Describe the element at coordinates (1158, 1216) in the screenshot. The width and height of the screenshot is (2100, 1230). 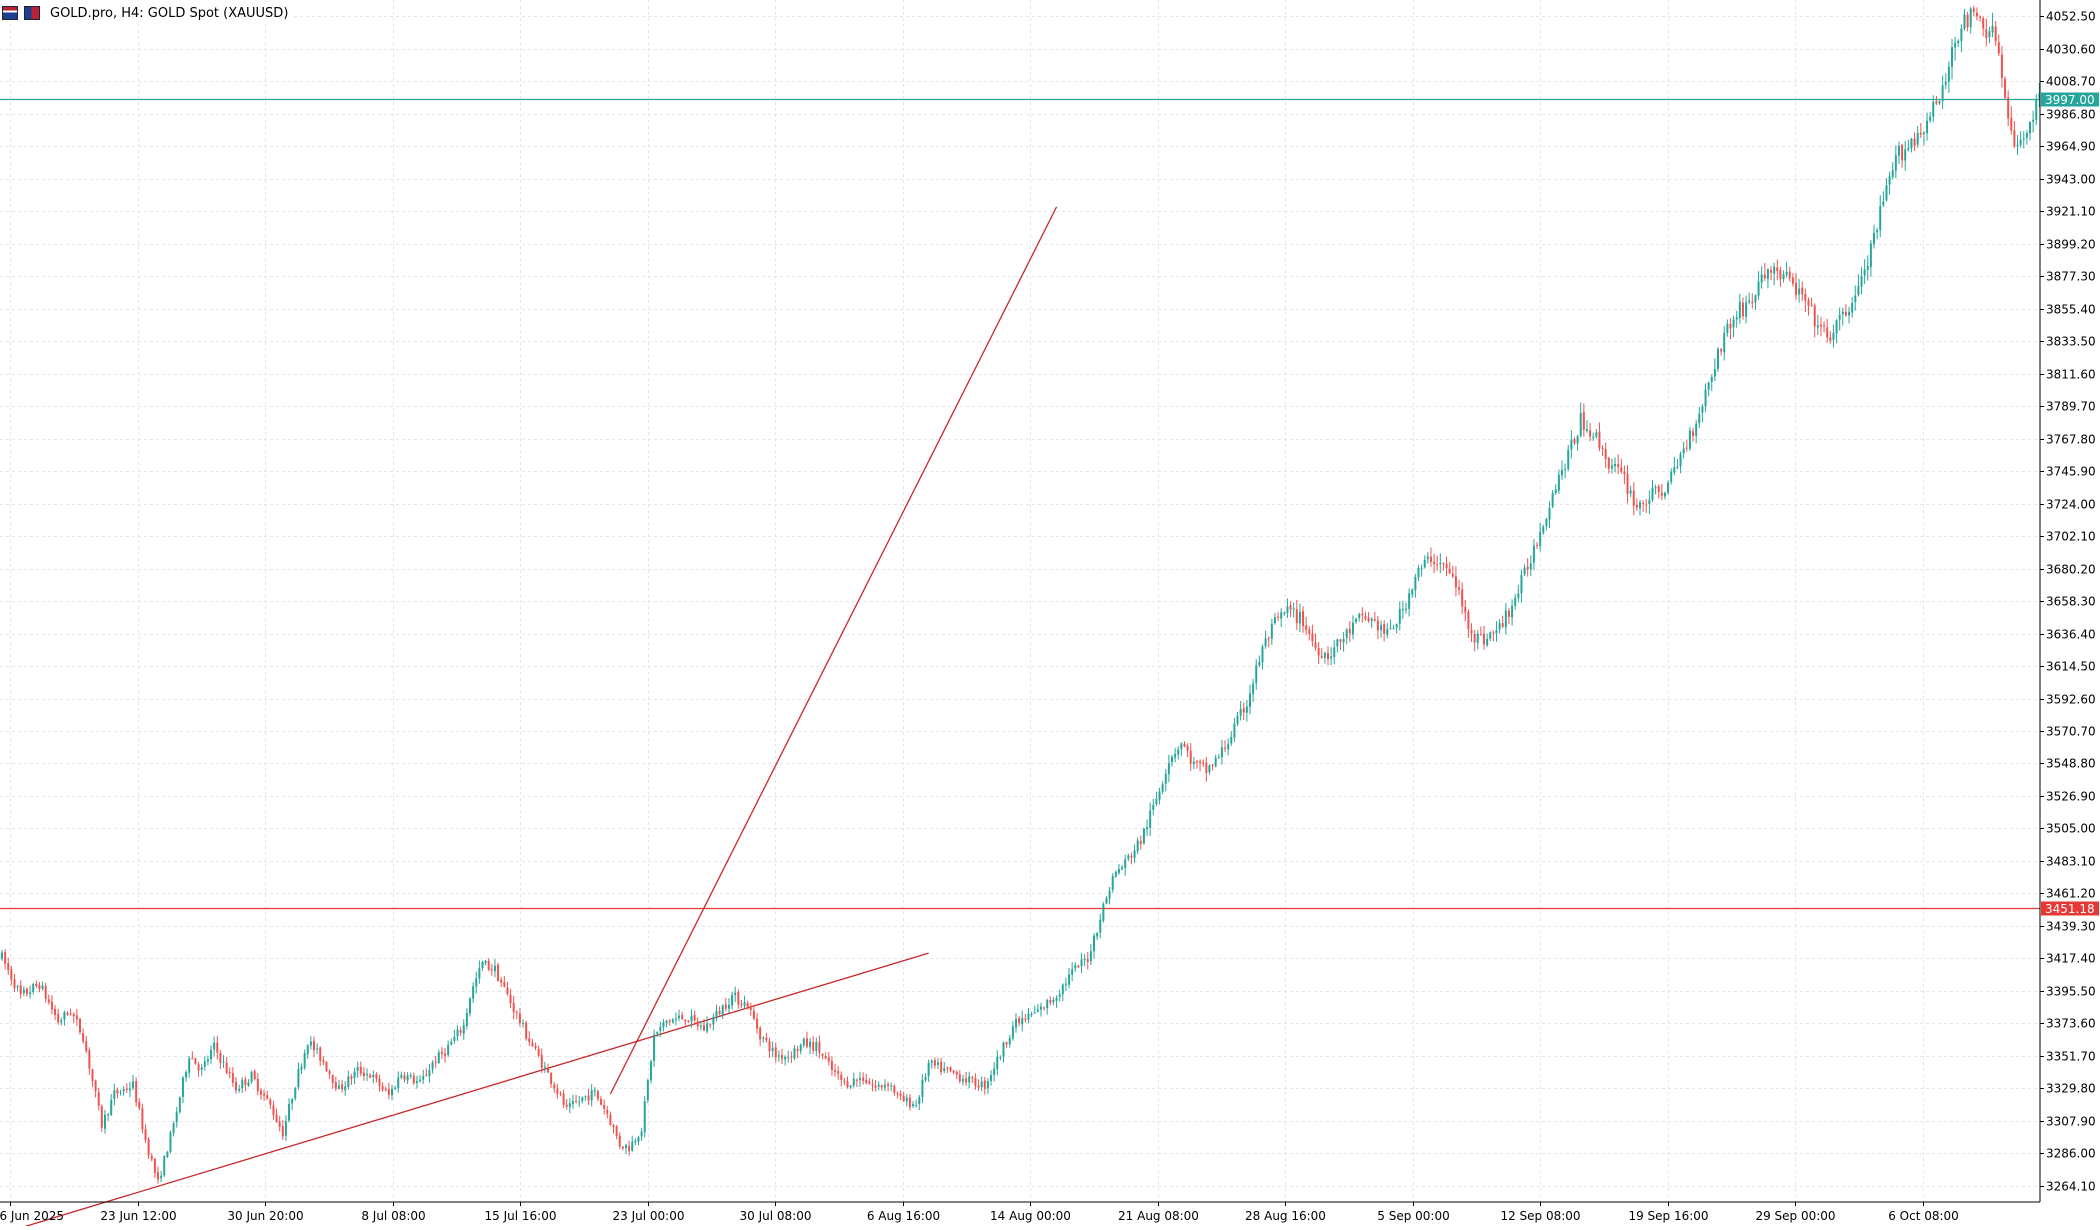
I see `x-tick-label: 21 Aug 08:00` at that location.